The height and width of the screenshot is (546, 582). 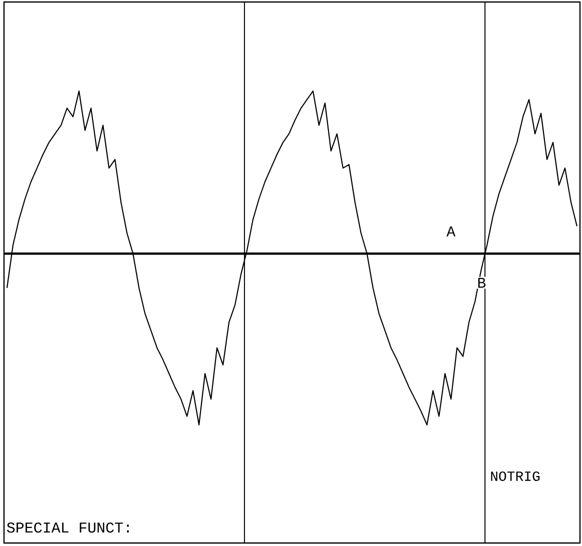 What do you see at coordinates (482, 283) in the screenshot?
I see `annotation: B` at bounding box center [482, 283].